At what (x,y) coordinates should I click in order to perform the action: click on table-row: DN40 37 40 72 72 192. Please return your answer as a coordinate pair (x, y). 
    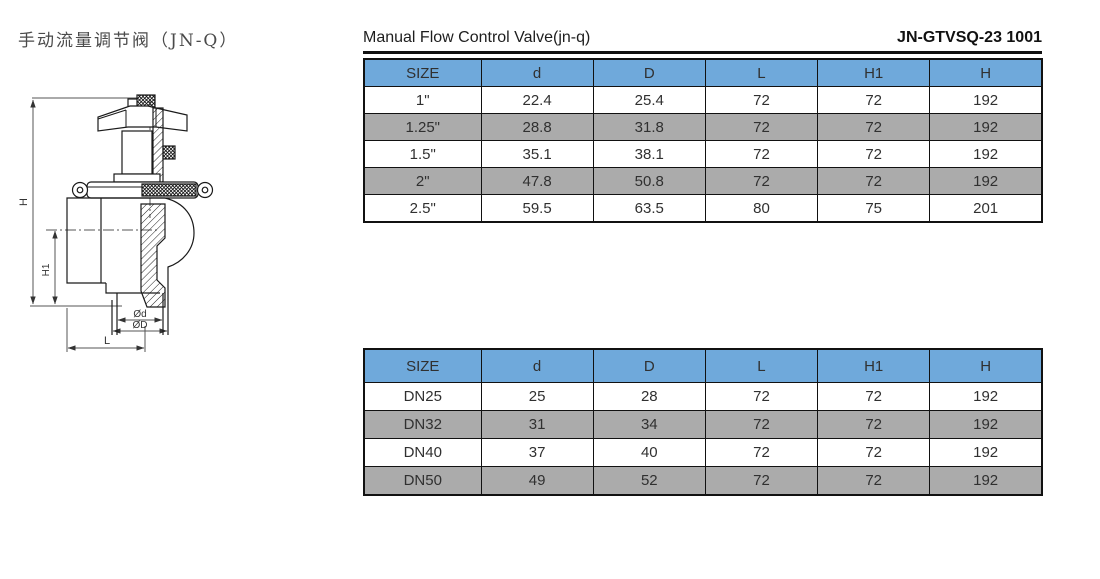
    Looking at the image, I should click on (703, 452).